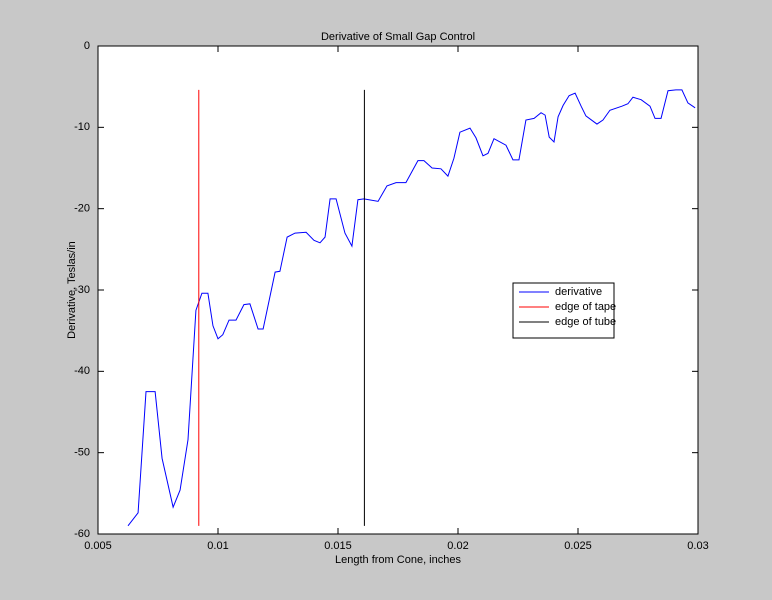 The height and width of the screenshot is (600, 772). Describe the element at coordinates (82, 371) in the screenshot. I see `y-tick-label: -40` at that location.